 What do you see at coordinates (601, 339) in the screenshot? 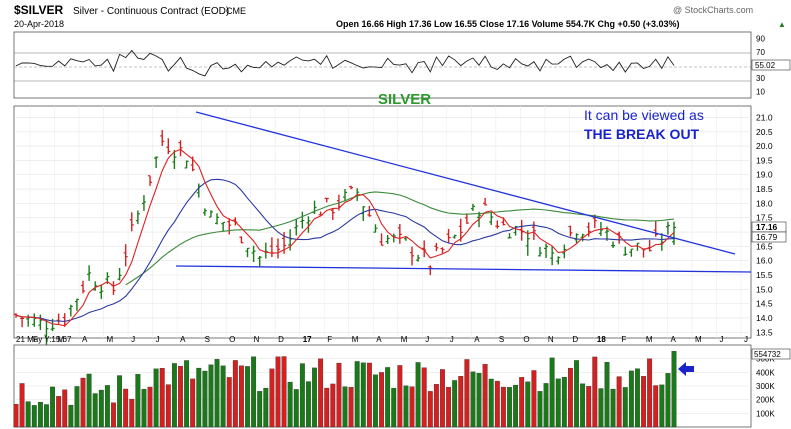
I see `x-axis-label: 18` at bounding box center [601, 339].